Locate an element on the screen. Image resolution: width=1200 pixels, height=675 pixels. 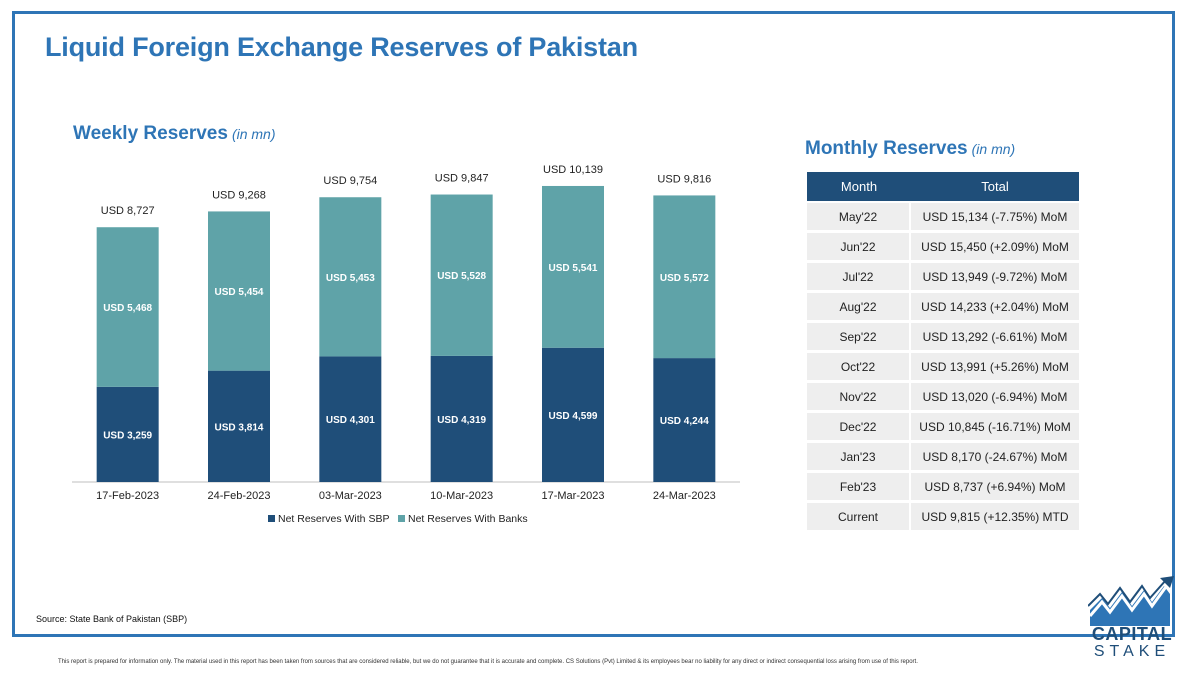
data-label-banks: USD 5,528 is located at coordinates (461, 276).